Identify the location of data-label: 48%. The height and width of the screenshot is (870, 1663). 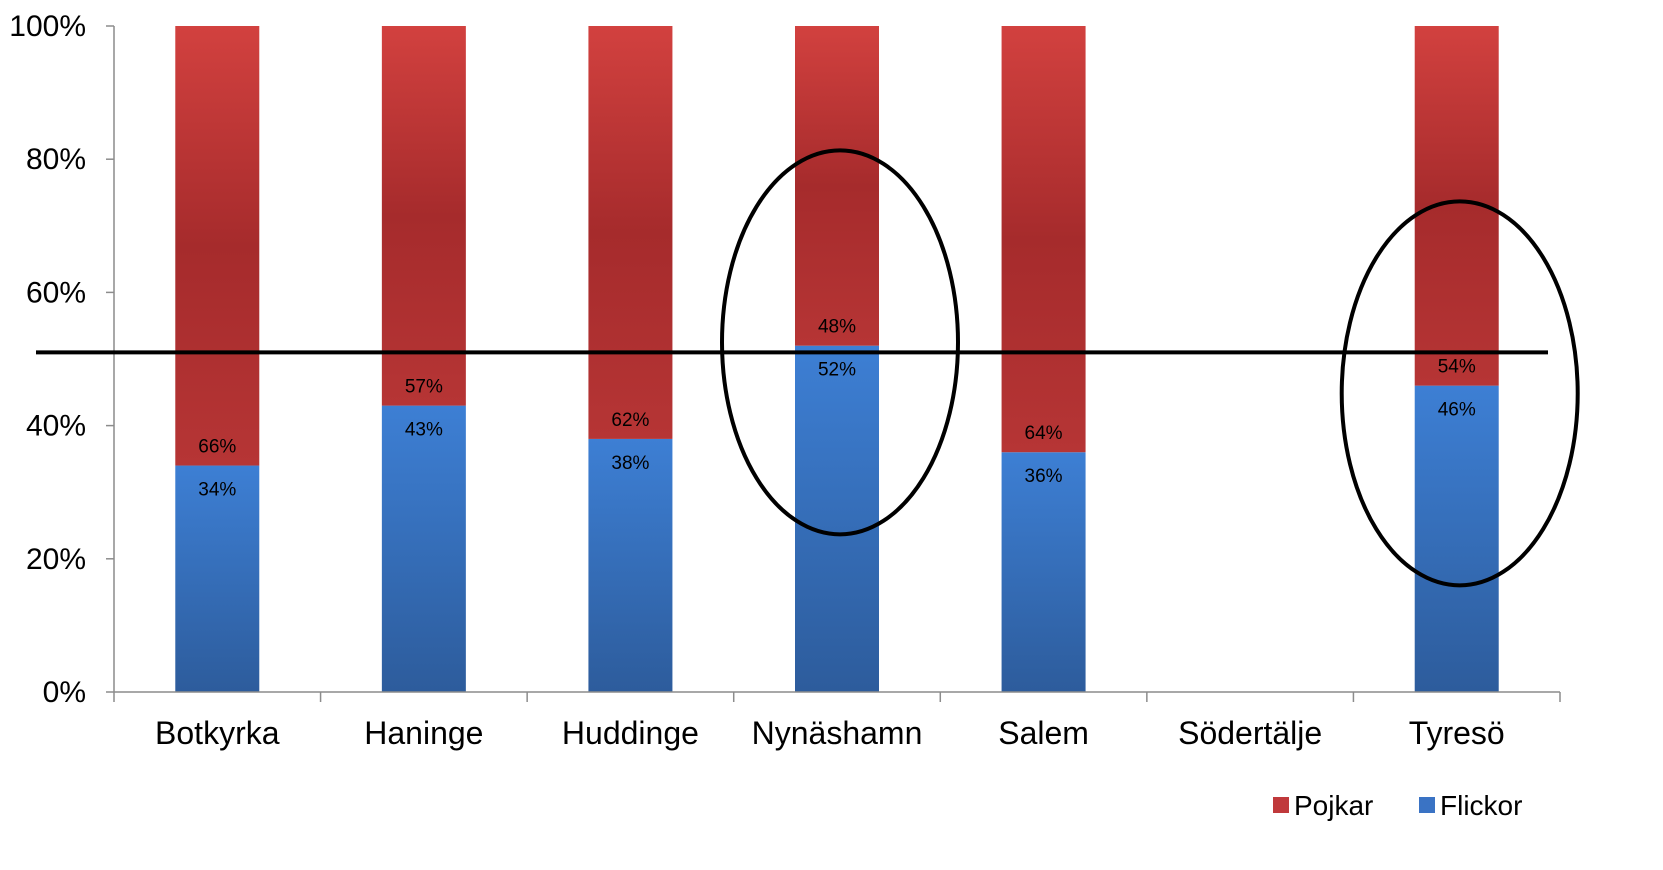
(837, 327).